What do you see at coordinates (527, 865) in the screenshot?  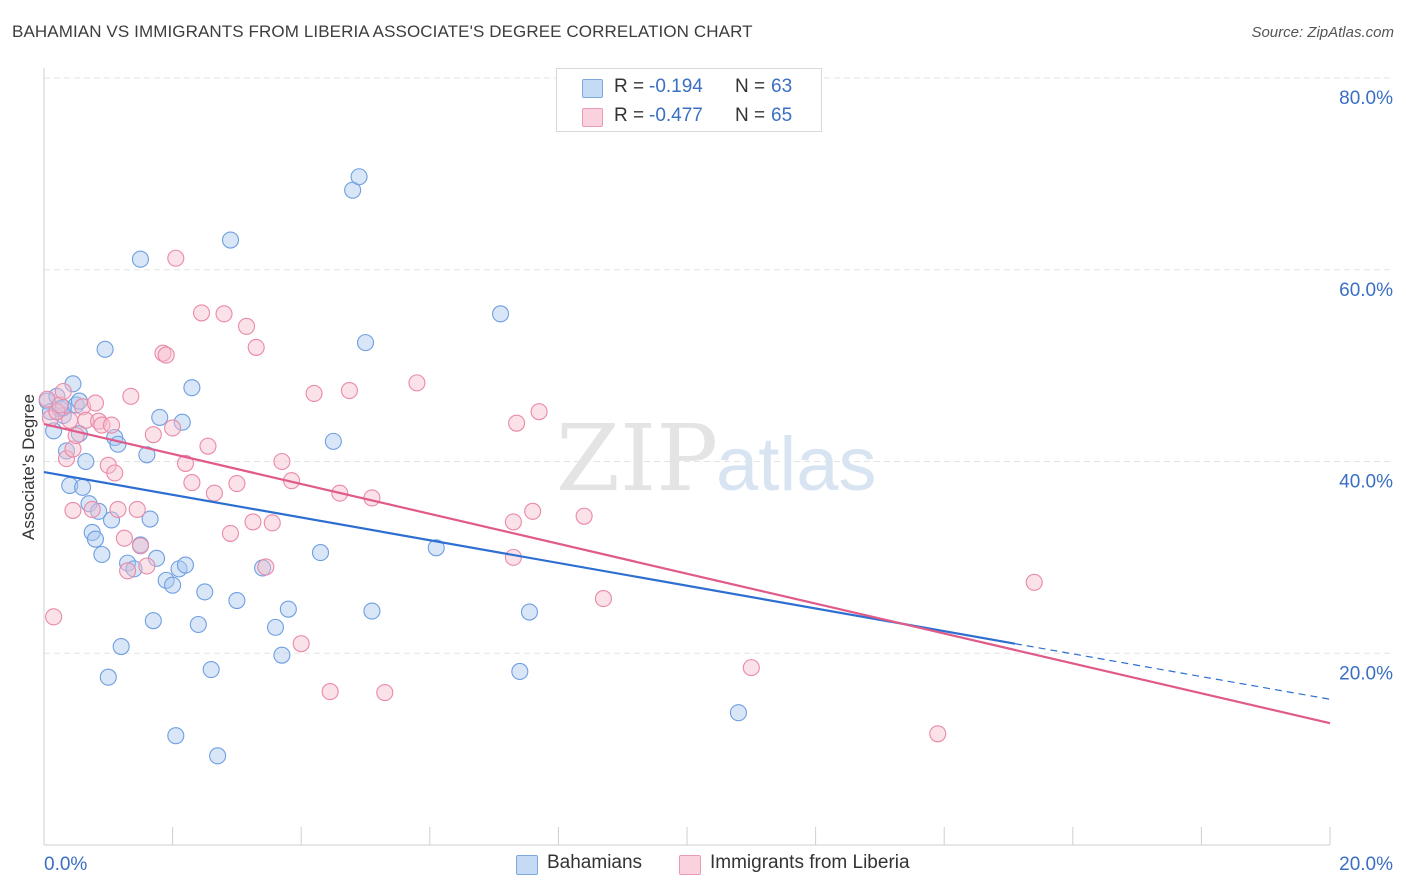 I see `legend-swatch-bahamians` at bounding box center [527, 865].